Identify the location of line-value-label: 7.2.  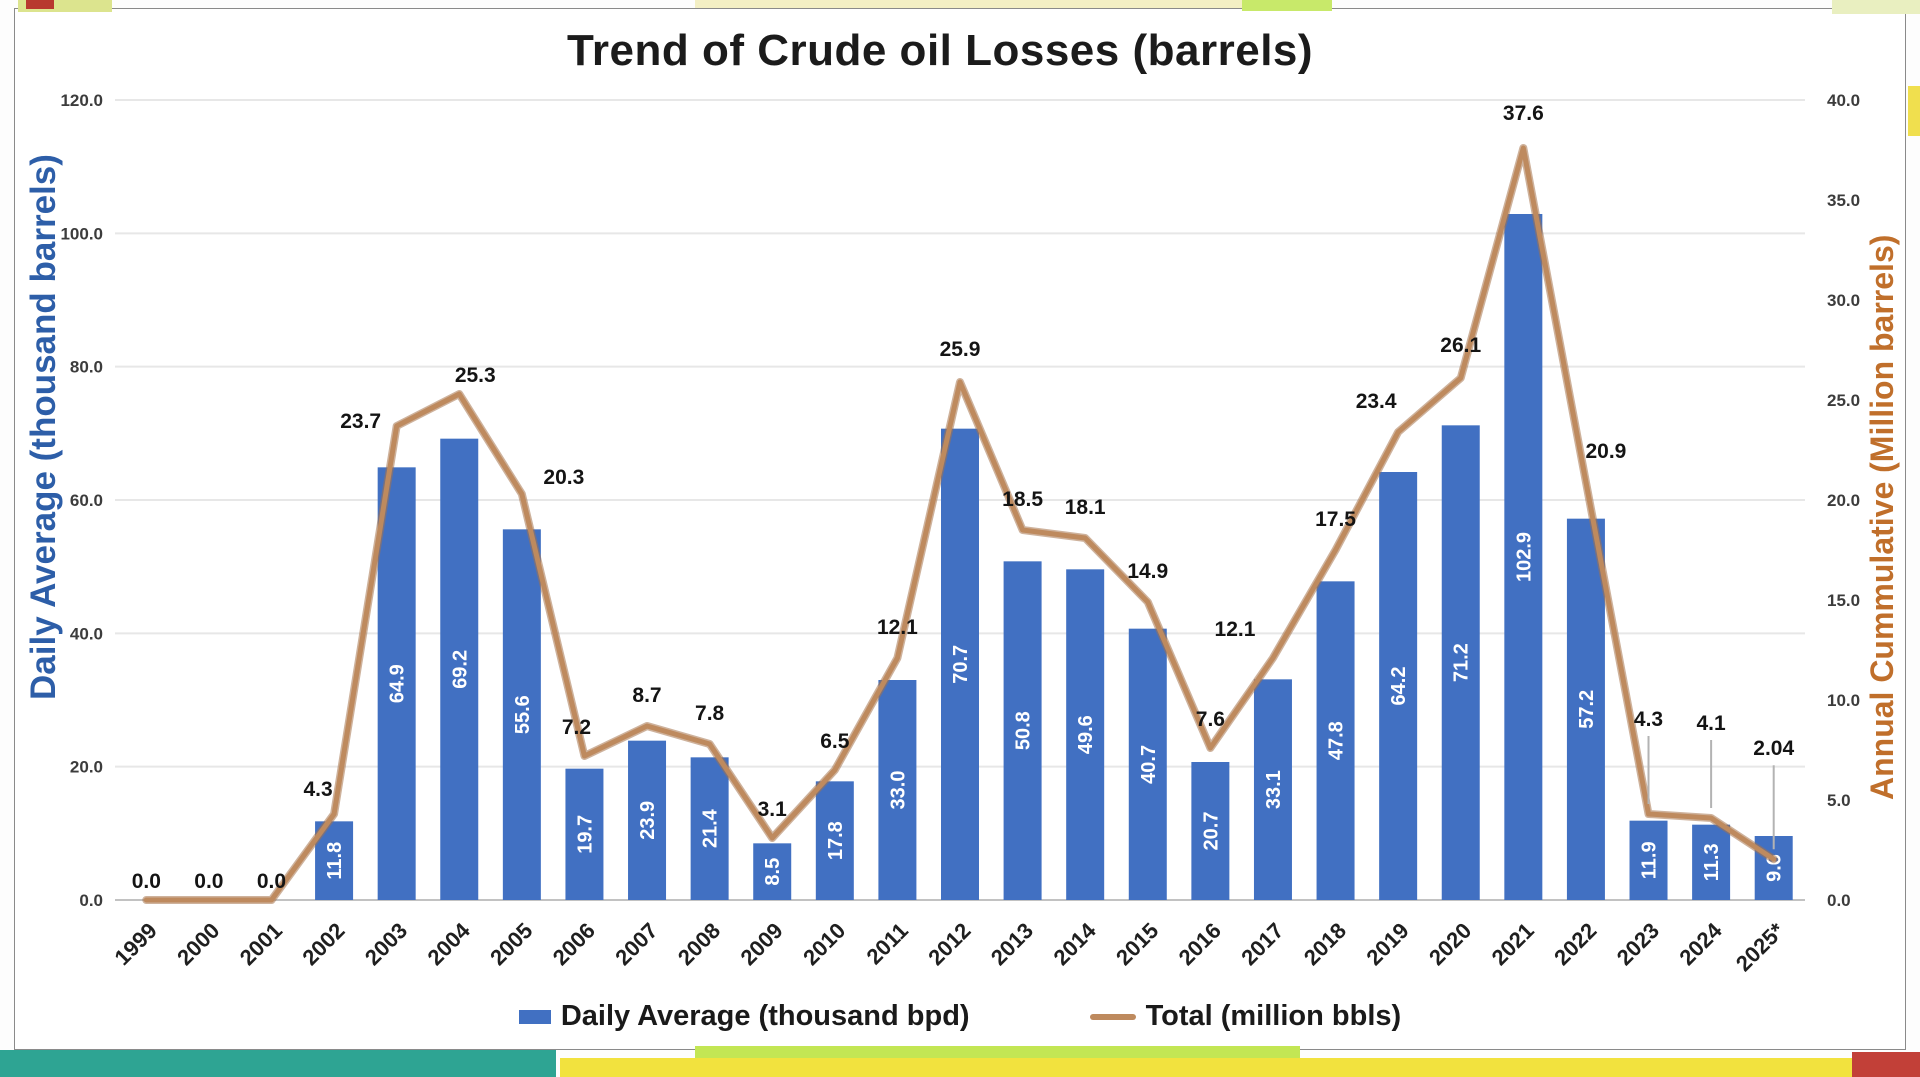
(576, 727).